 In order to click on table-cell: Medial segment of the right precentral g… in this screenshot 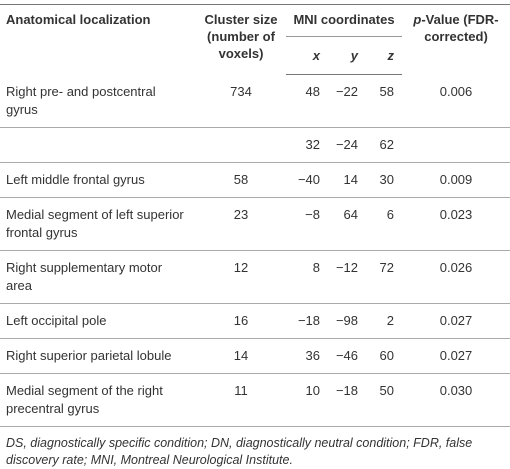, I will do `click(98, 400)`.